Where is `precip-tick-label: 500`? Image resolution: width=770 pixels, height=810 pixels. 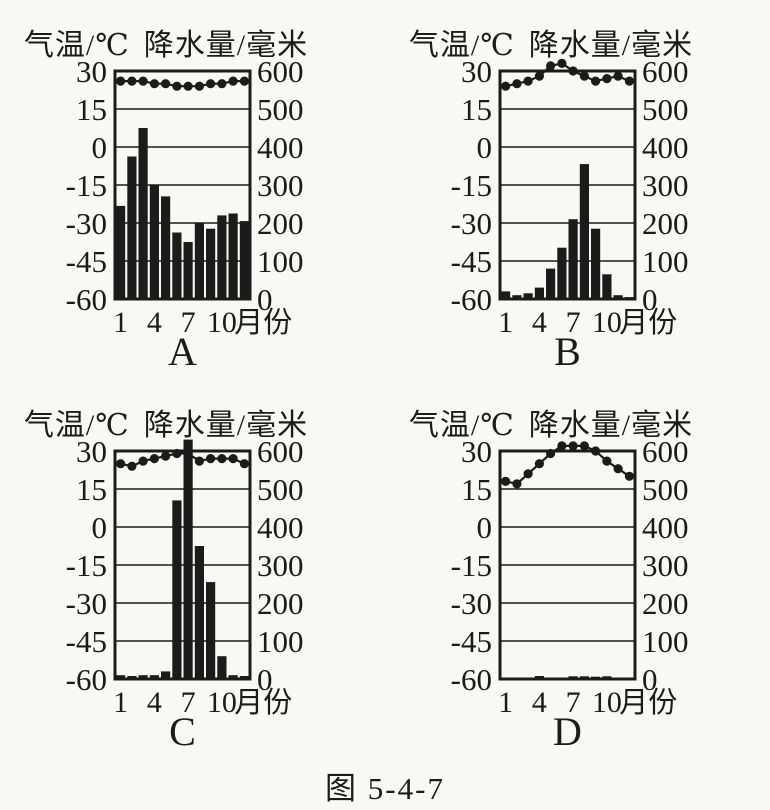 precip-tick-label: 500 is located at coordinates (665, 109).